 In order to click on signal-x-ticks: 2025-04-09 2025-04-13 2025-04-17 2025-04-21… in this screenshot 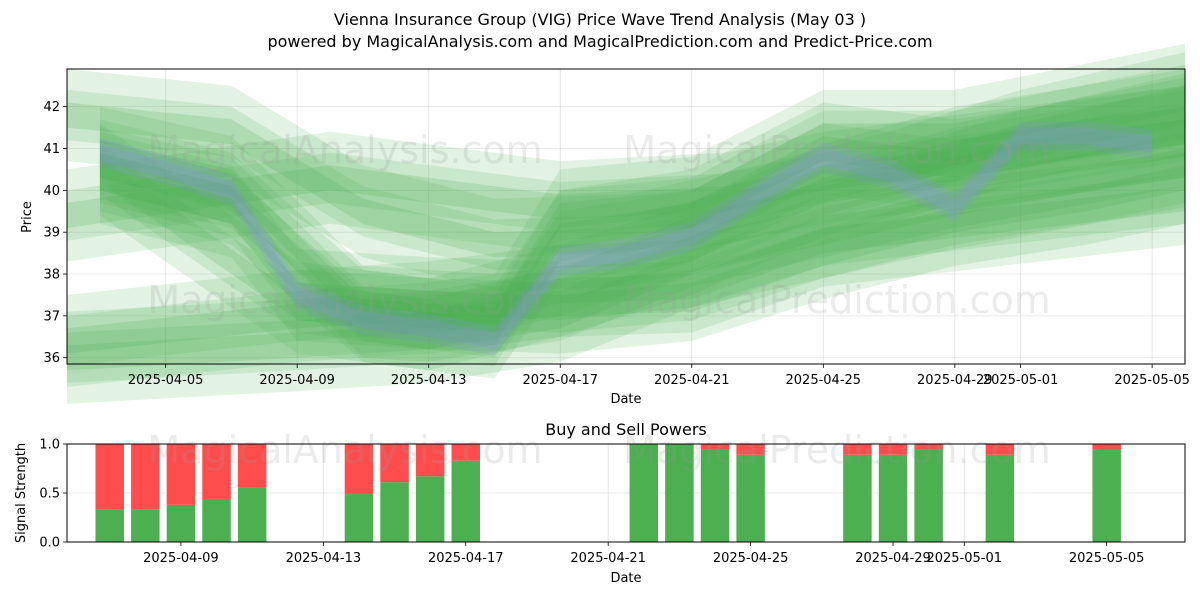, I will do `click(643, 554)`.